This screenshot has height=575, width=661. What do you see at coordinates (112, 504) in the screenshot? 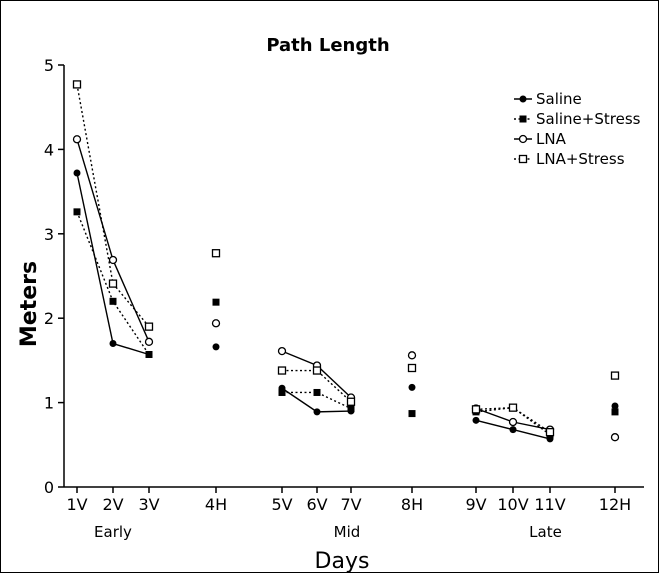
I see `x-tick-label: 2V` at bounding box center [112, 504].